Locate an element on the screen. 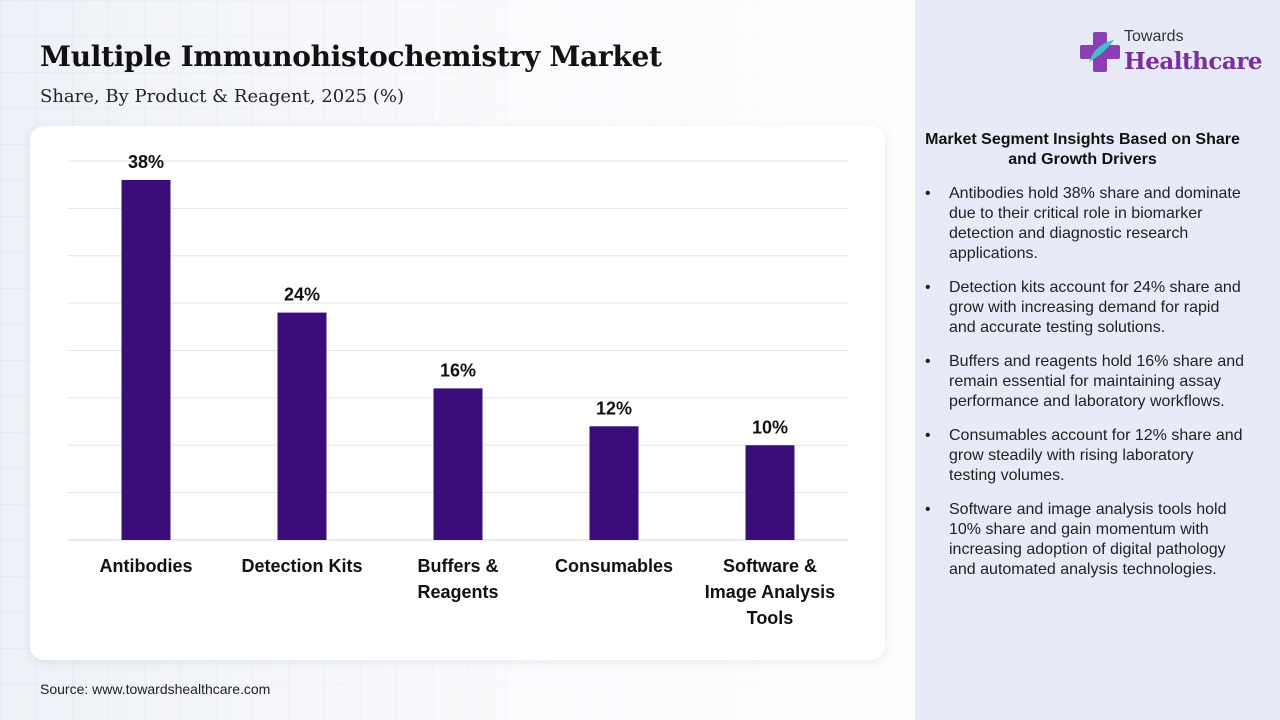 The height and width of the screenshot is (720, 1280). logo-top-text: Towards is located at coordinates (1154, 36).